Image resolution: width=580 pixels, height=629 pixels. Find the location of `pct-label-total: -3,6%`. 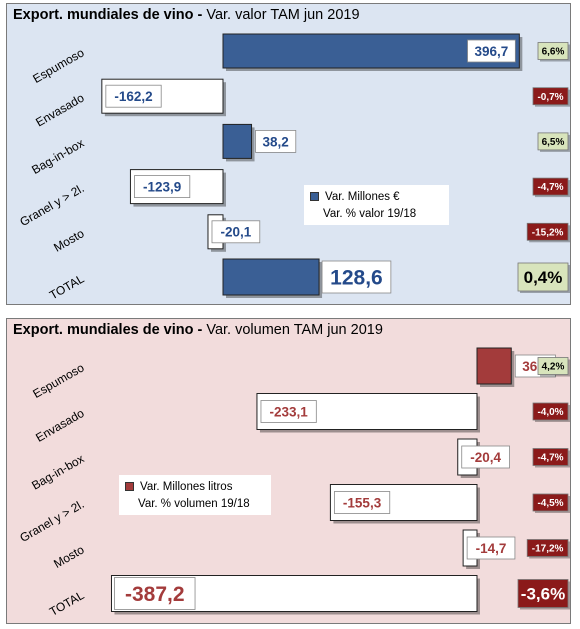

pct-label-total: -3,6% is located at coordinates (543, 594).